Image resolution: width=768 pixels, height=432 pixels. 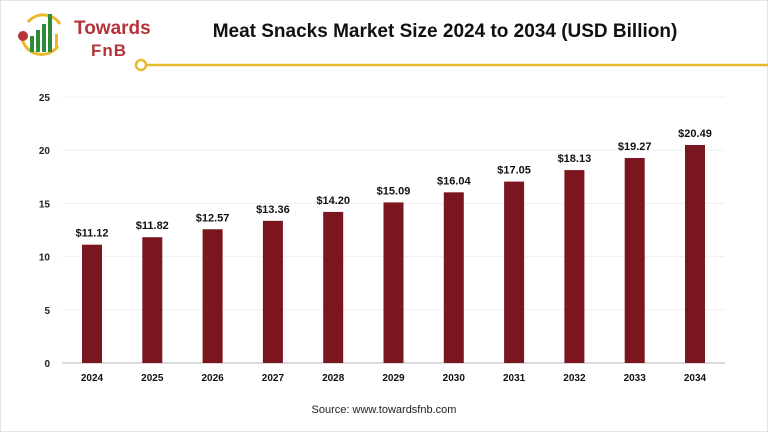 I want to click on y-tick-label: 25, so click(x=45, y=98).